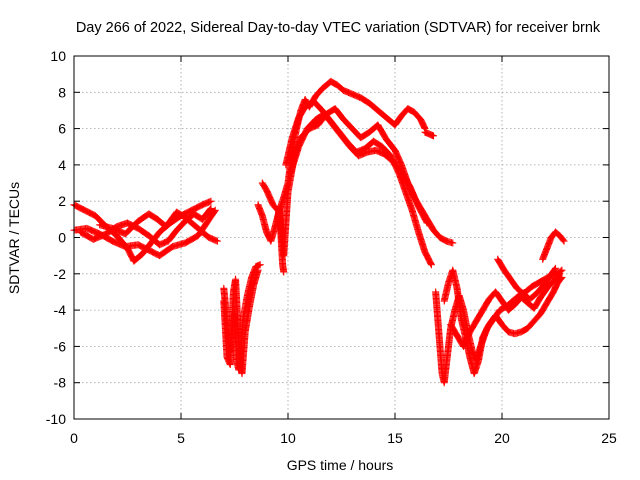 Image resolution: width=640 pixels, height=480 pixels. Describe the element at coordinates (60, 274) in the screenshot. I see `y-tick-label: -2` at that location.